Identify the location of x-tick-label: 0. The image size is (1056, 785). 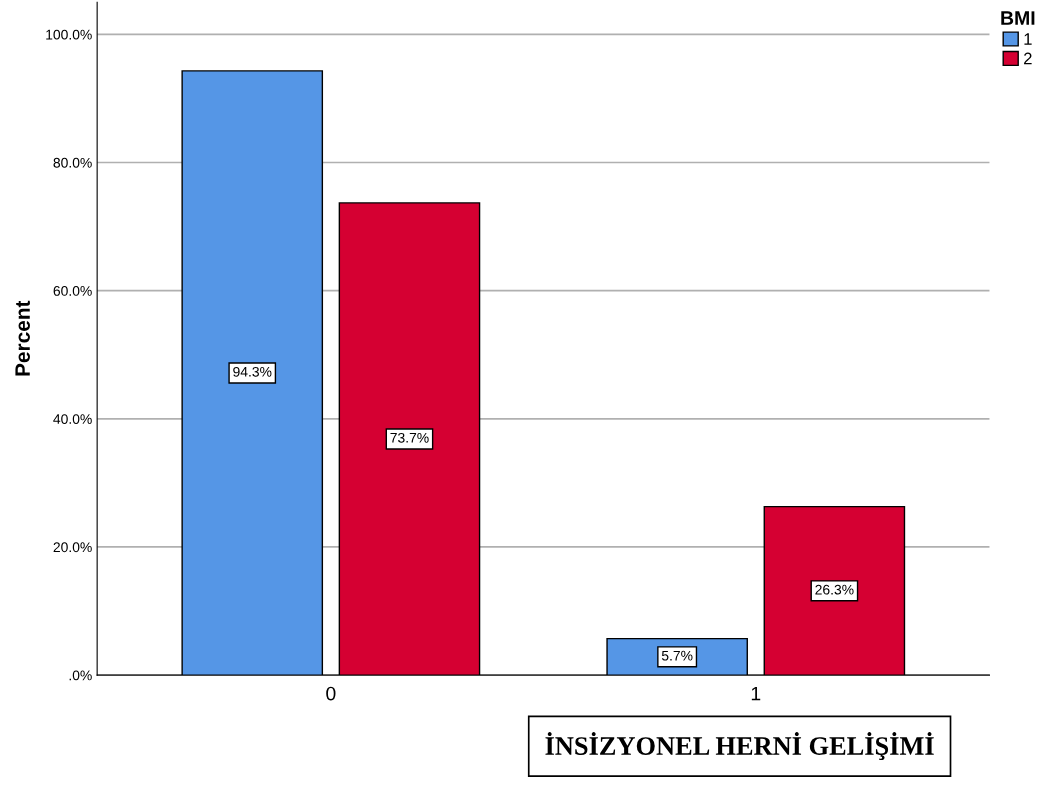
(331, 693).